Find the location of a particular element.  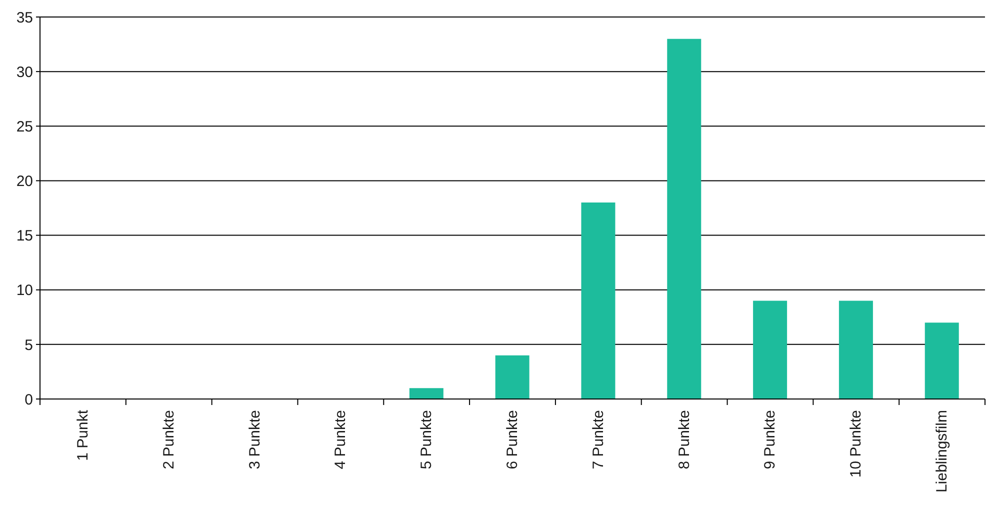

x-tick-label: Lieblingsfilm is located at coordinates (942, 451).